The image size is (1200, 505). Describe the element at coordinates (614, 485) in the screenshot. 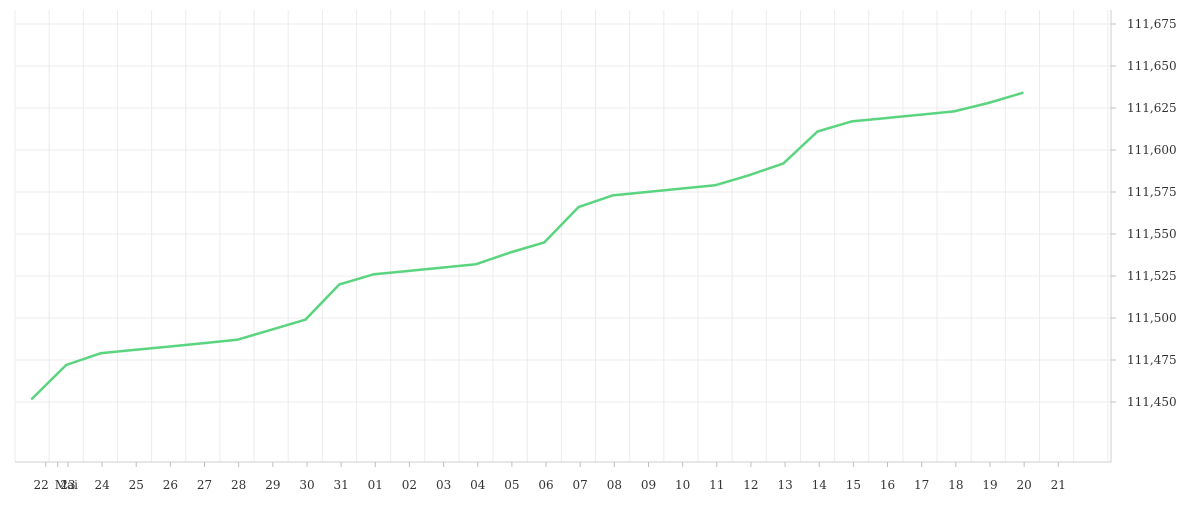

I see `x-tick-label: 08` at that location.